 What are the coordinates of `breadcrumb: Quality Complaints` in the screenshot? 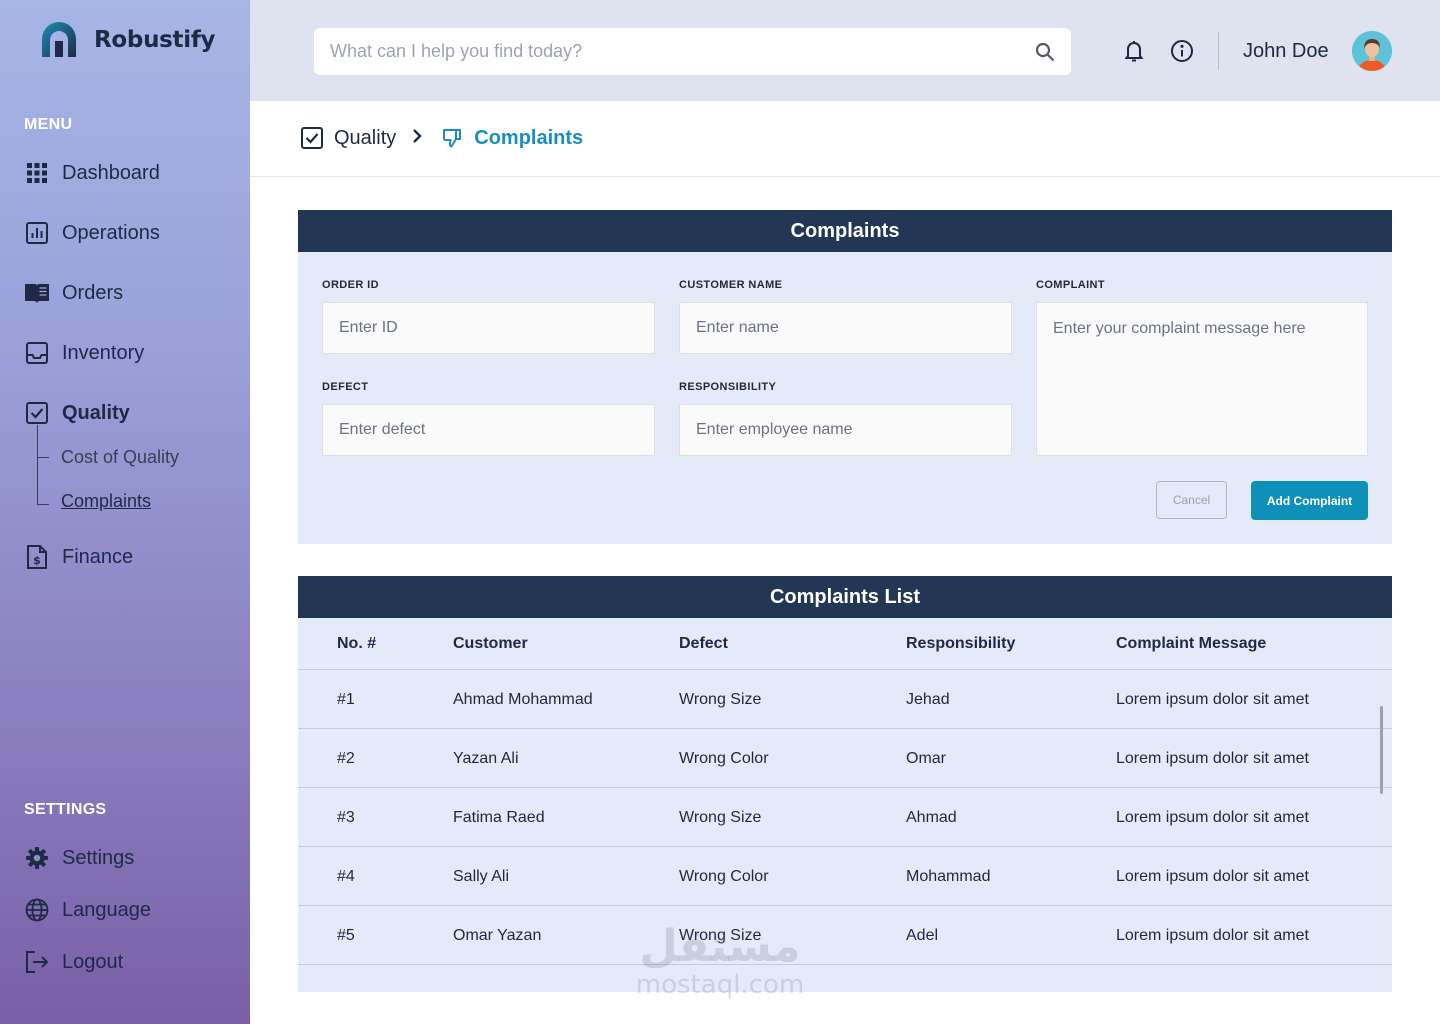 It's located at (441, 138).